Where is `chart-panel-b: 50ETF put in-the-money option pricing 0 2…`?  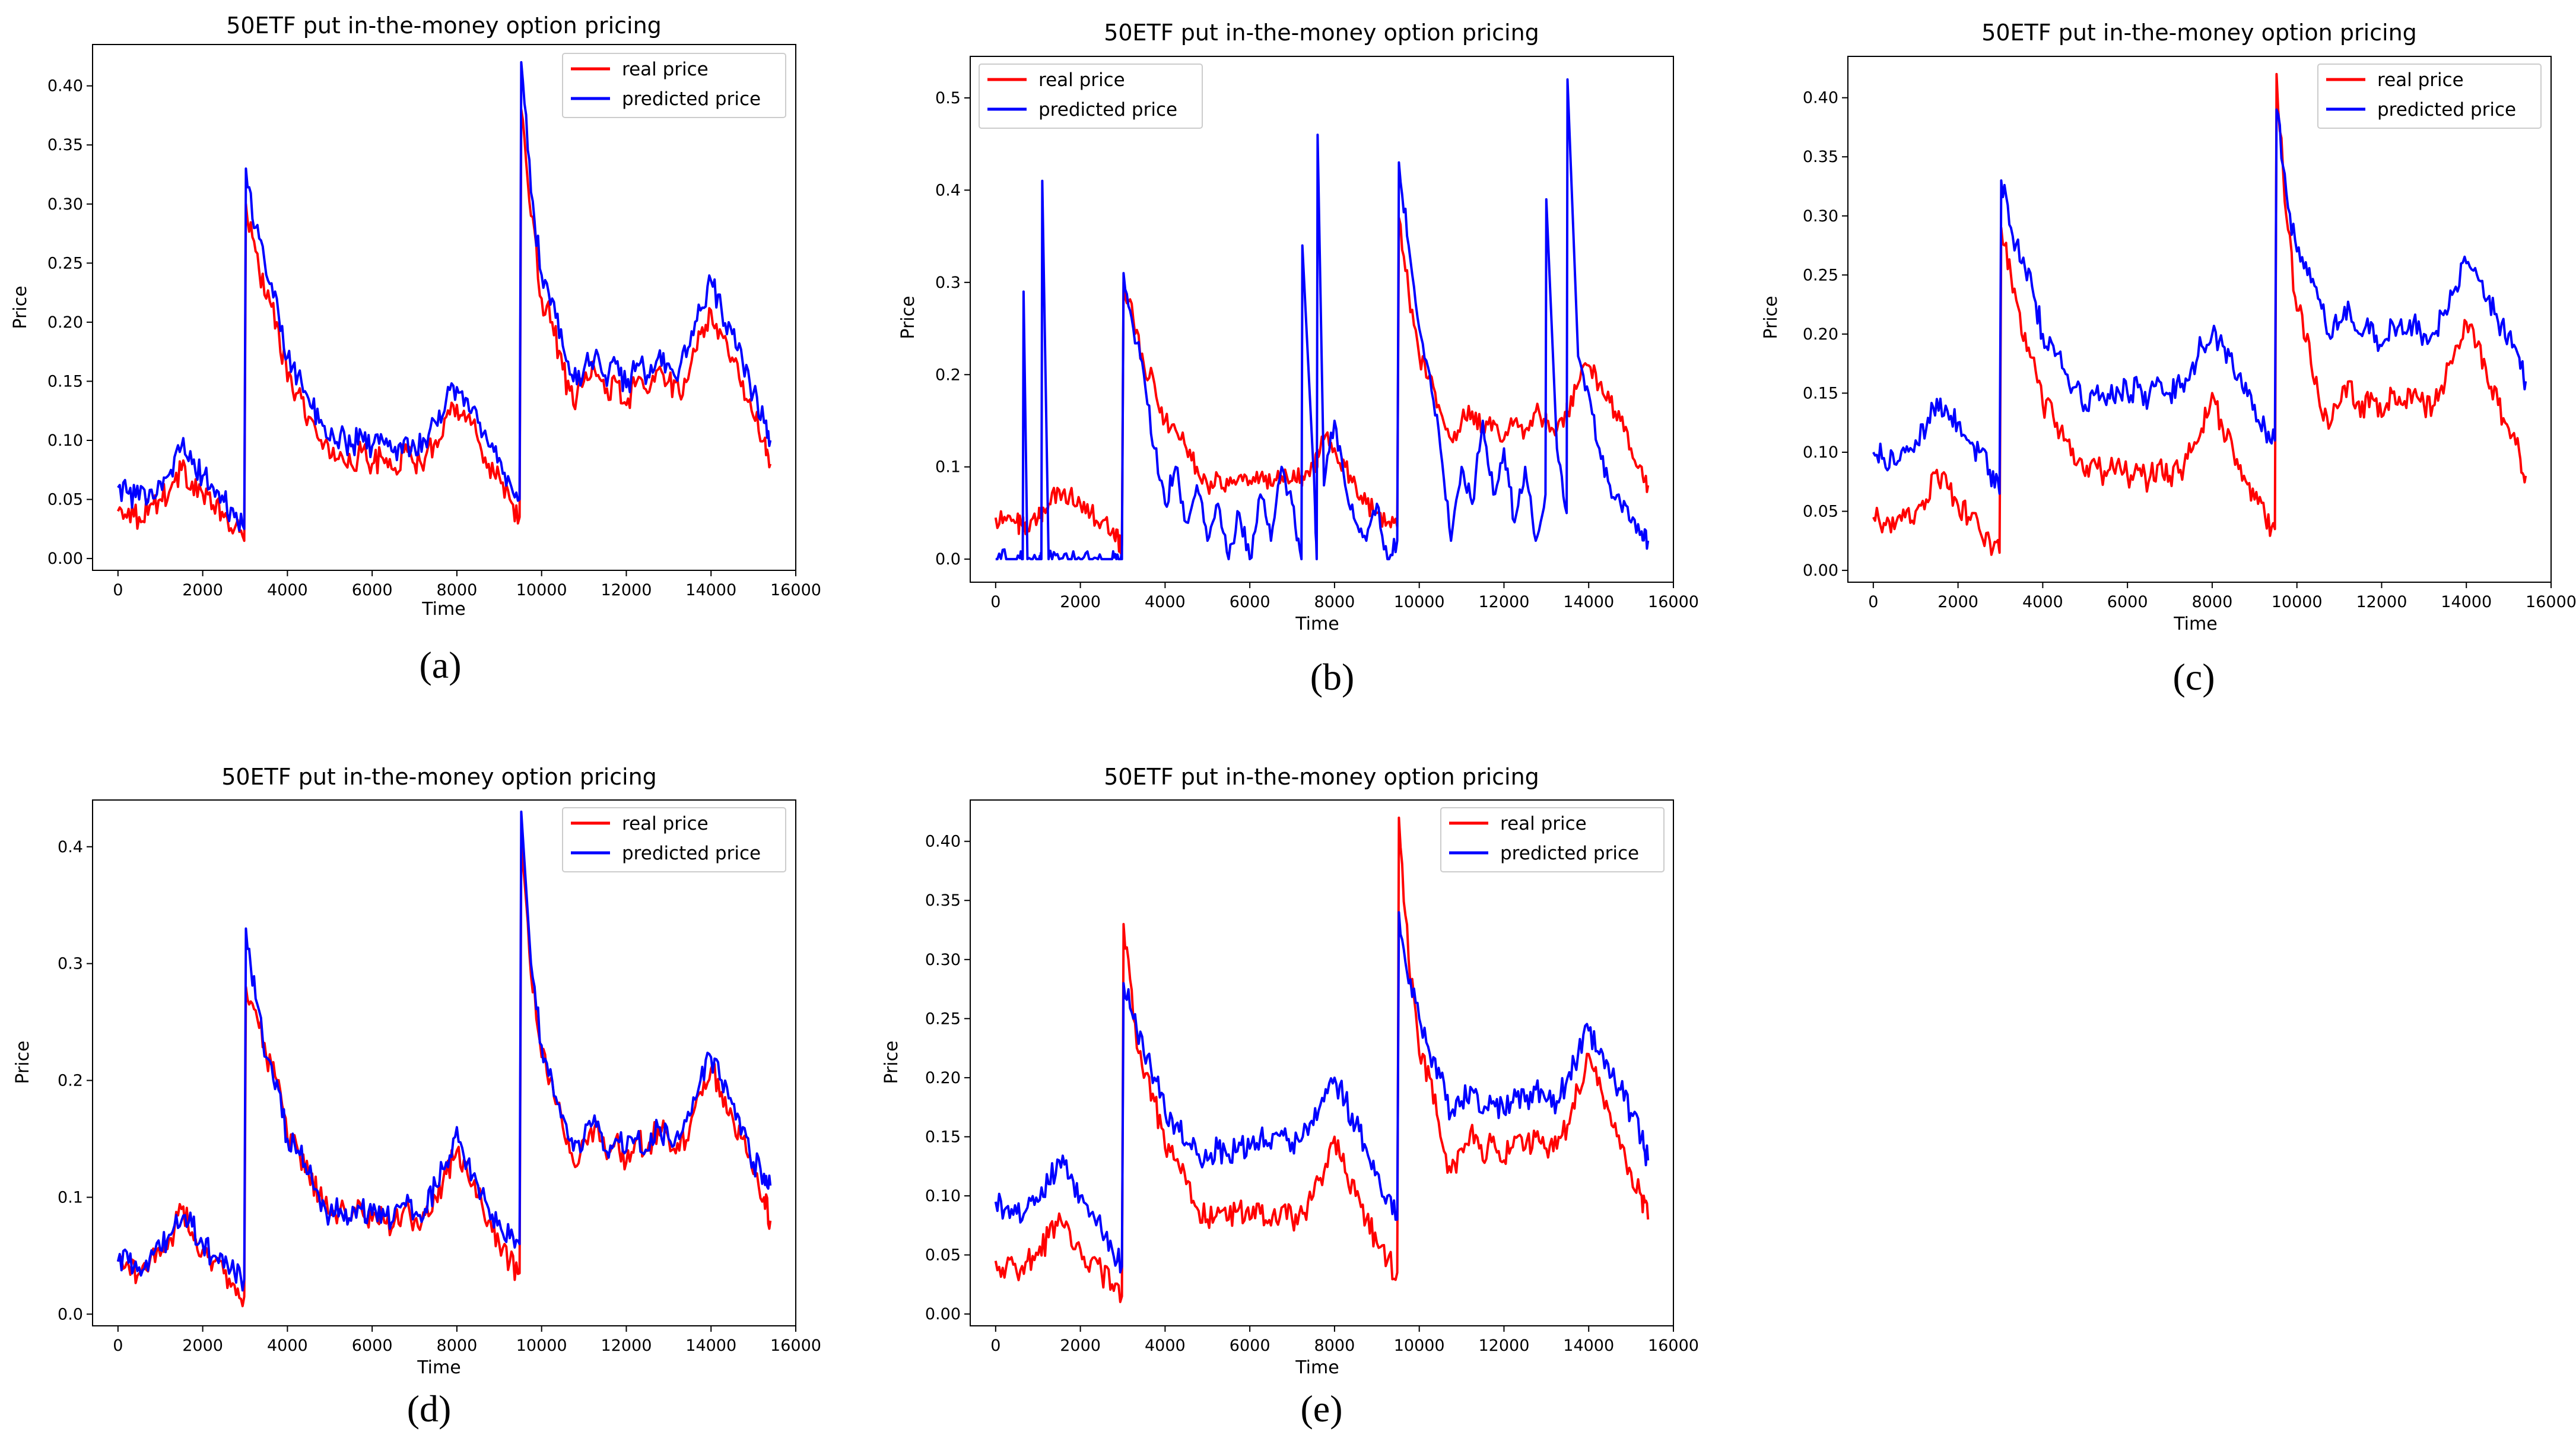 chart-panel-b: 50ETF put in-the-money option pricing 0 2… is located at coordinates (1298, 359).